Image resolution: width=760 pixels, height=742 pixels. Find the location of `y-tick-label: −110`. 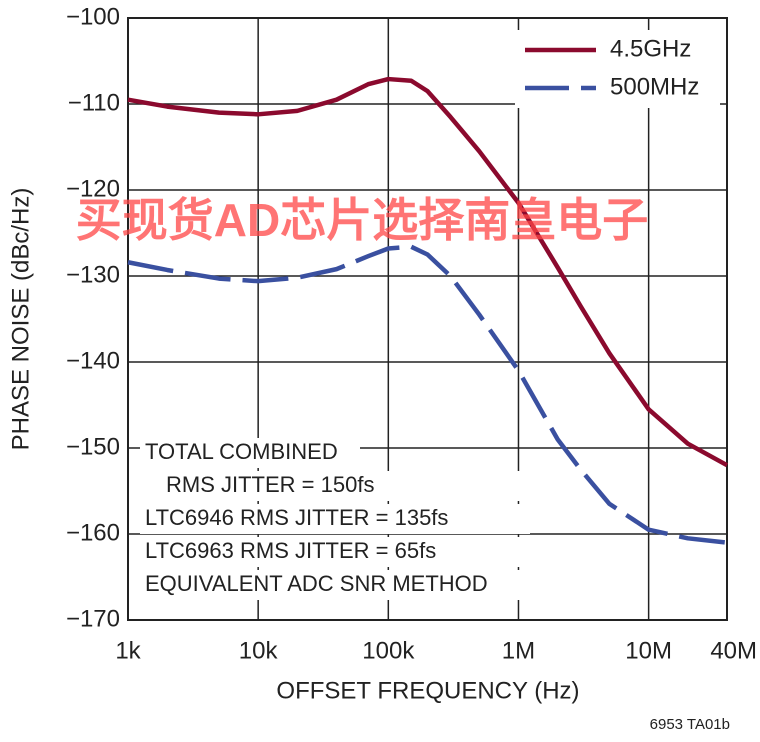

y-tick-label: −110 is located at coordinates (94, 102).